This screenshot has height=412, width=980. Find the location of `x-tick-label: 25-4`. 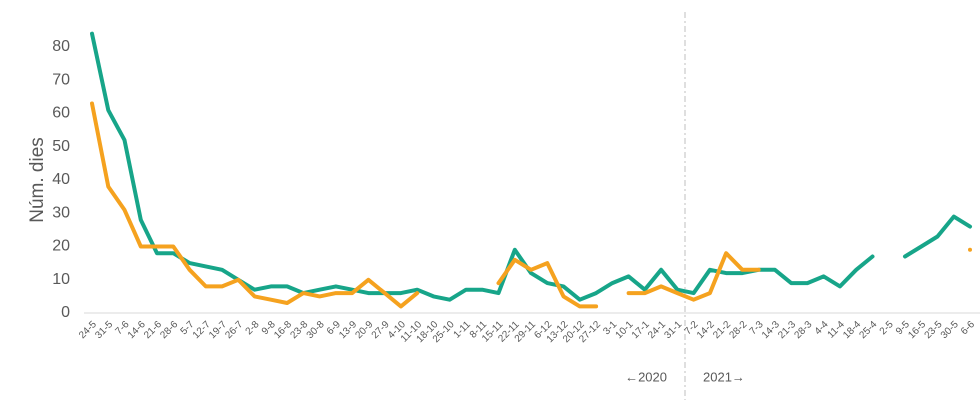

x-tick-label: 25-4 is located at coordinates (869, 330).